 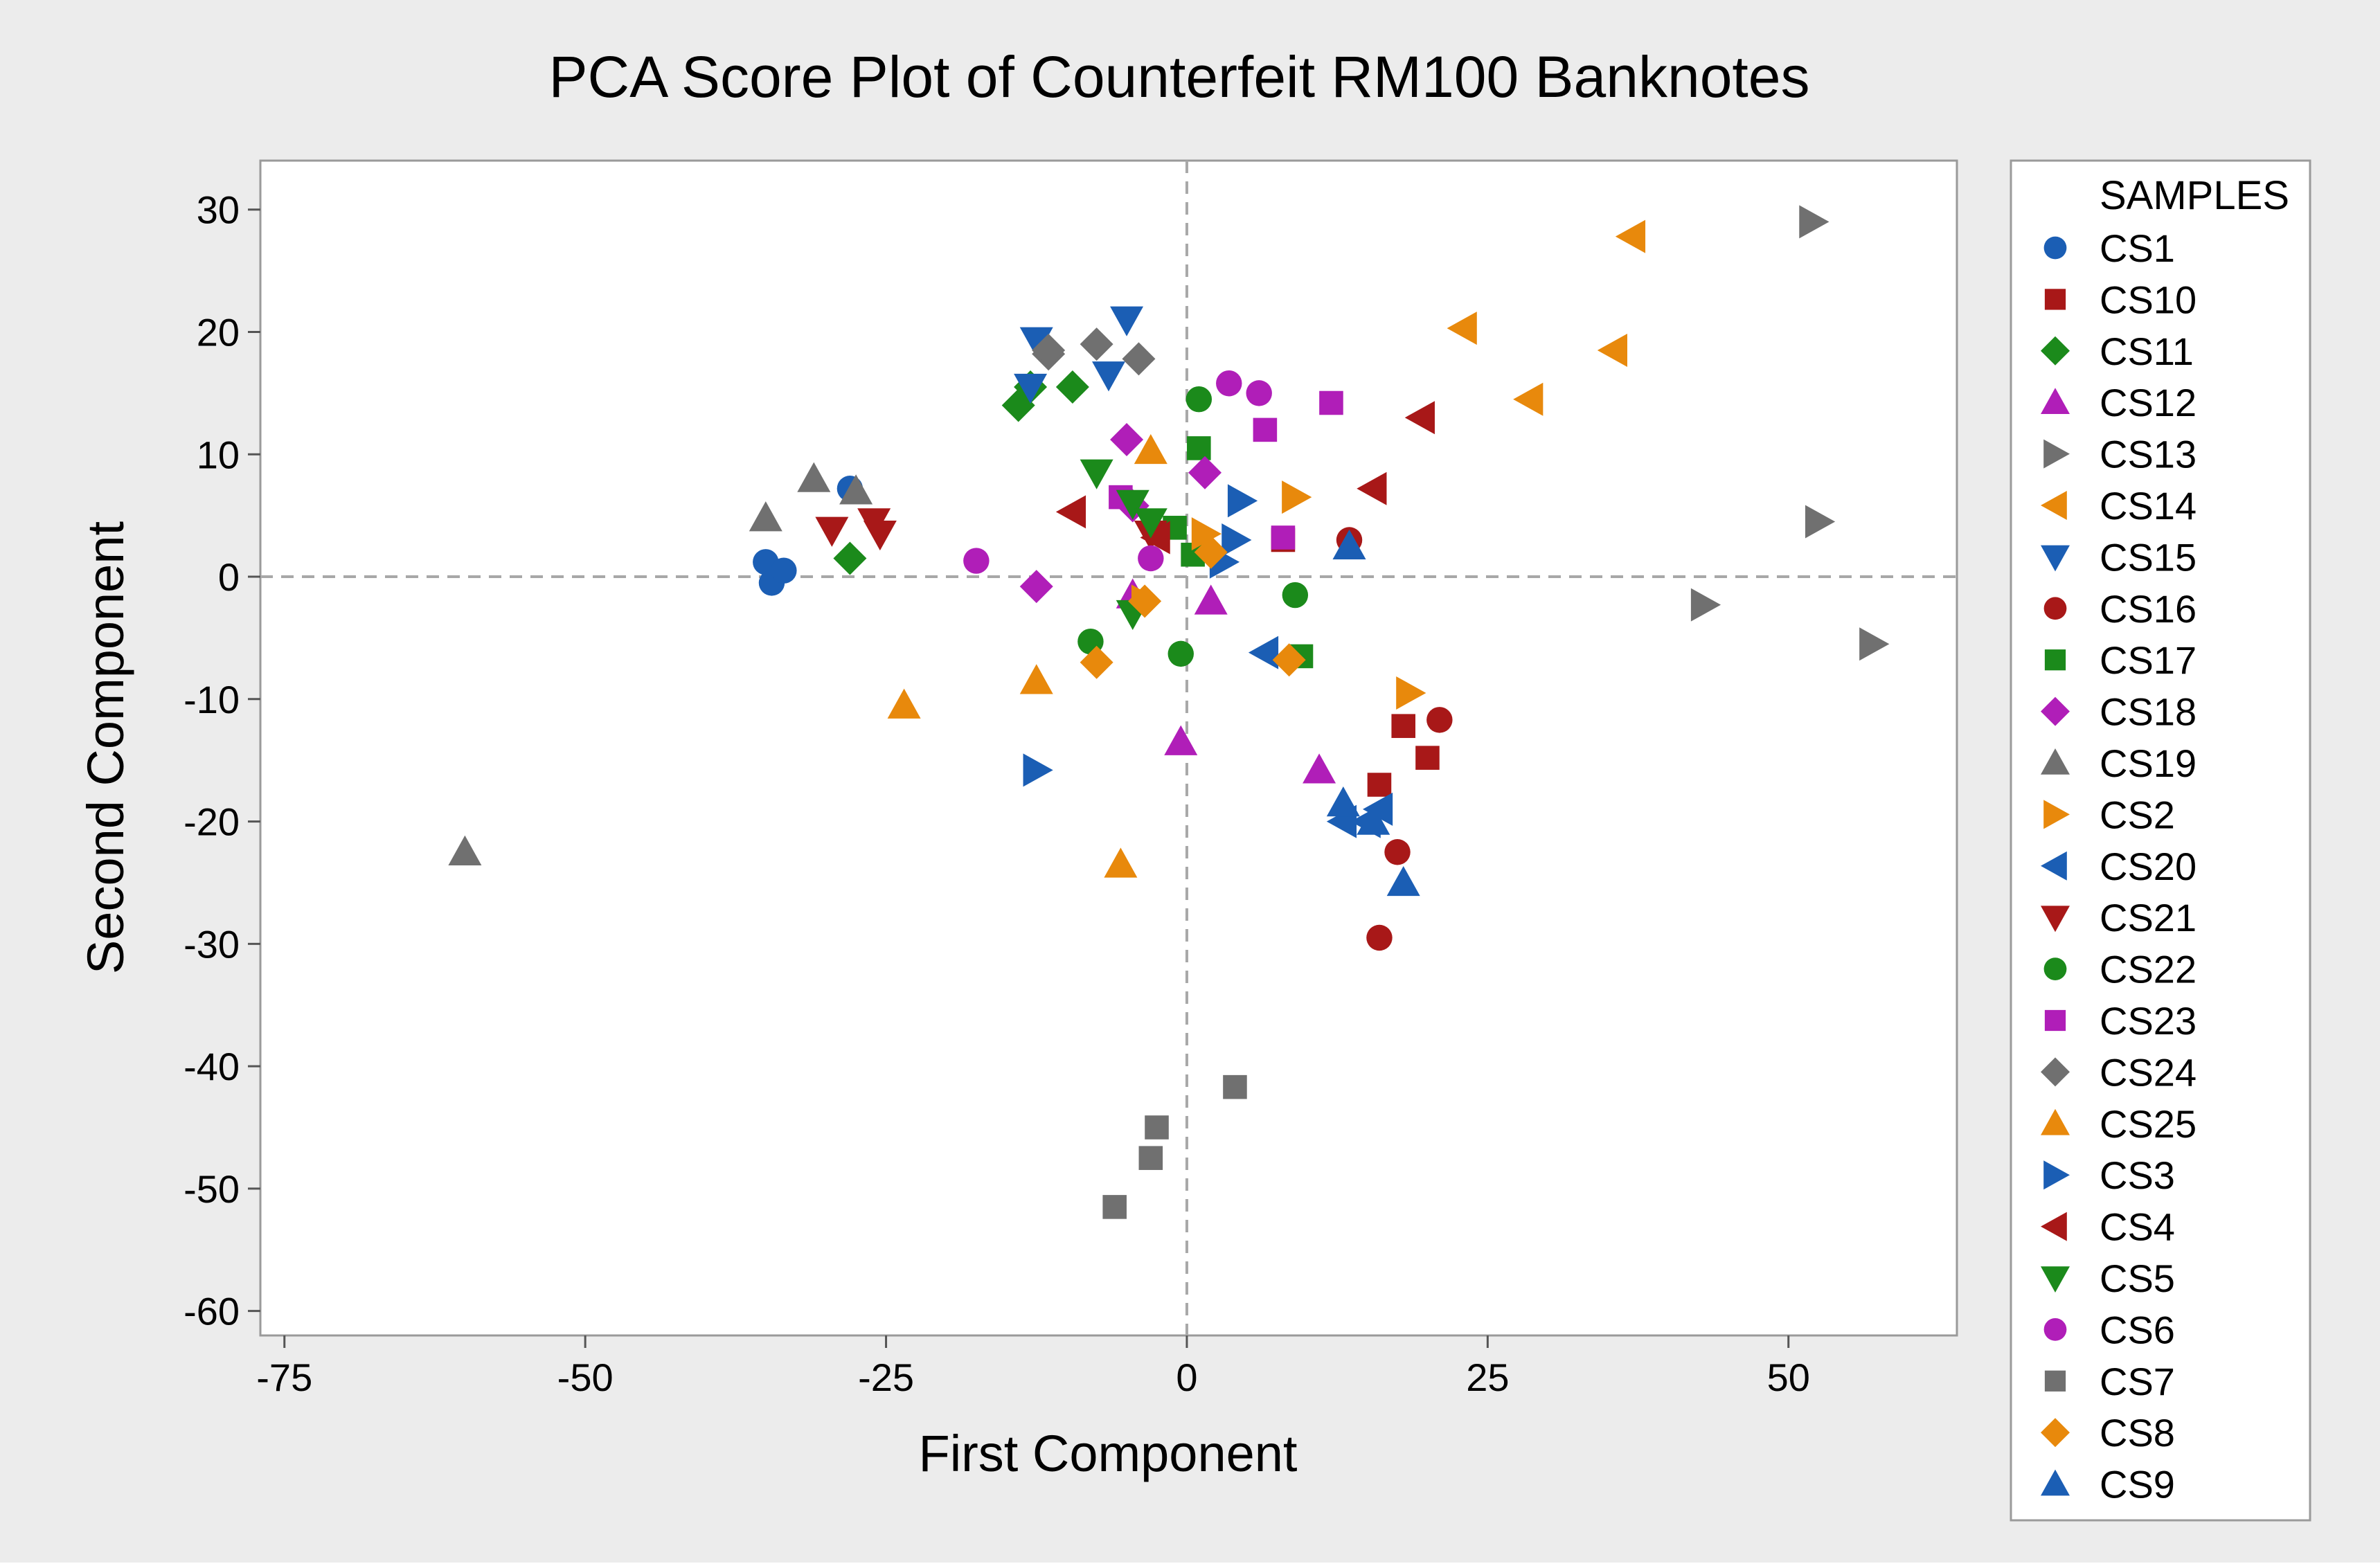 I want to click on y-tick-label: 0, so click(x=229, y=577).